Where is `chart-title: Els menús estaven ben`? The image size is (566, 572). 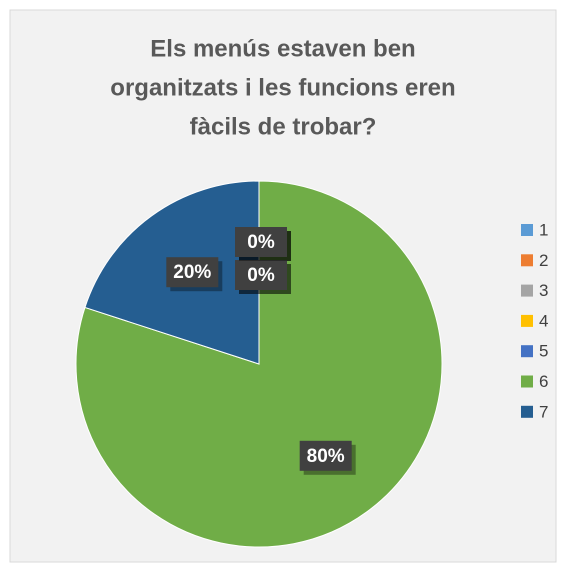 chart-title: Els menús estaven ben is located at coordinates (282, 48).